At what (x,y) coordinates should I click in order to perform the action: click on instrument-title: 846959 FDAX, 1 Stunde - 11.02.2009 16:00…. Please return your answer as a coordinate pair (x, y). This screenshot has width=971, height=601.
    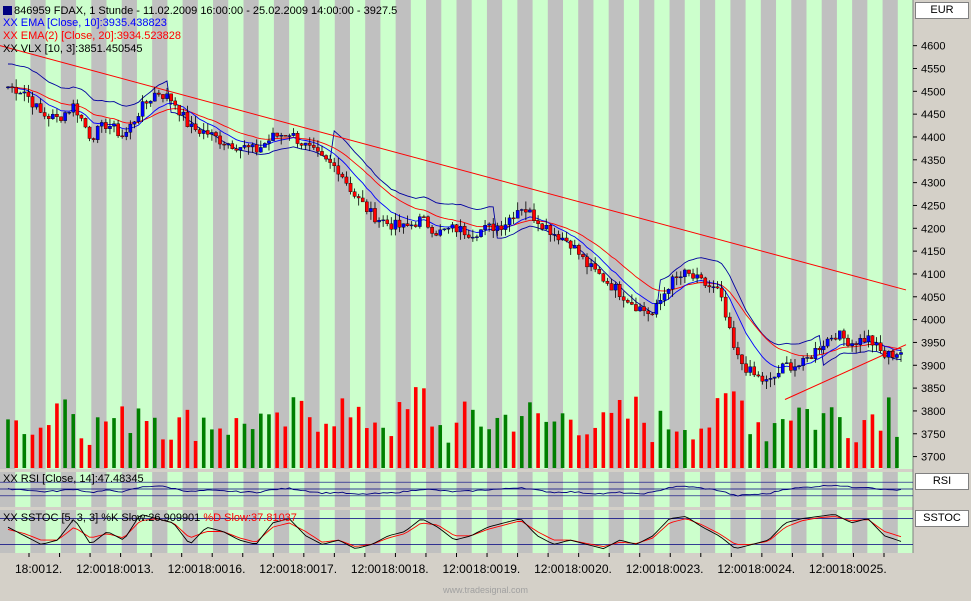
    Looking at the image, I should click on (200, 11).